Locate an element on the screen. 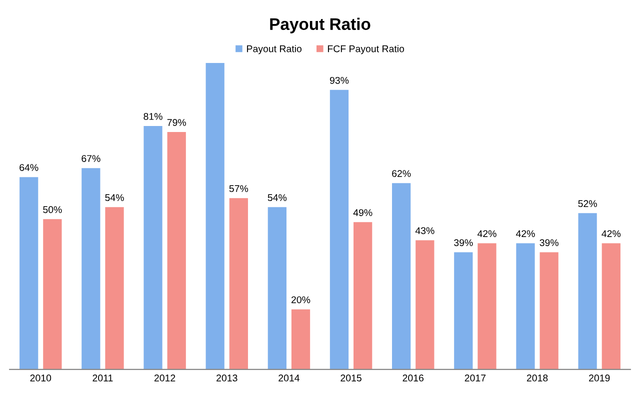 This screenshot has height=393, width=640. x-tick-label: 2017 is located at coordinates (475, 378).